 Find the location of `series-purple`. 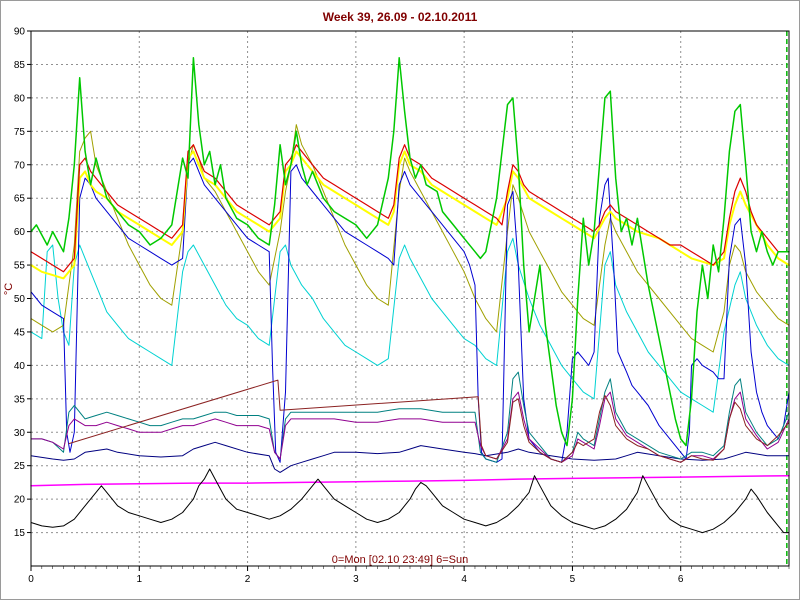

series-purple is located at coordinates (410, 427).